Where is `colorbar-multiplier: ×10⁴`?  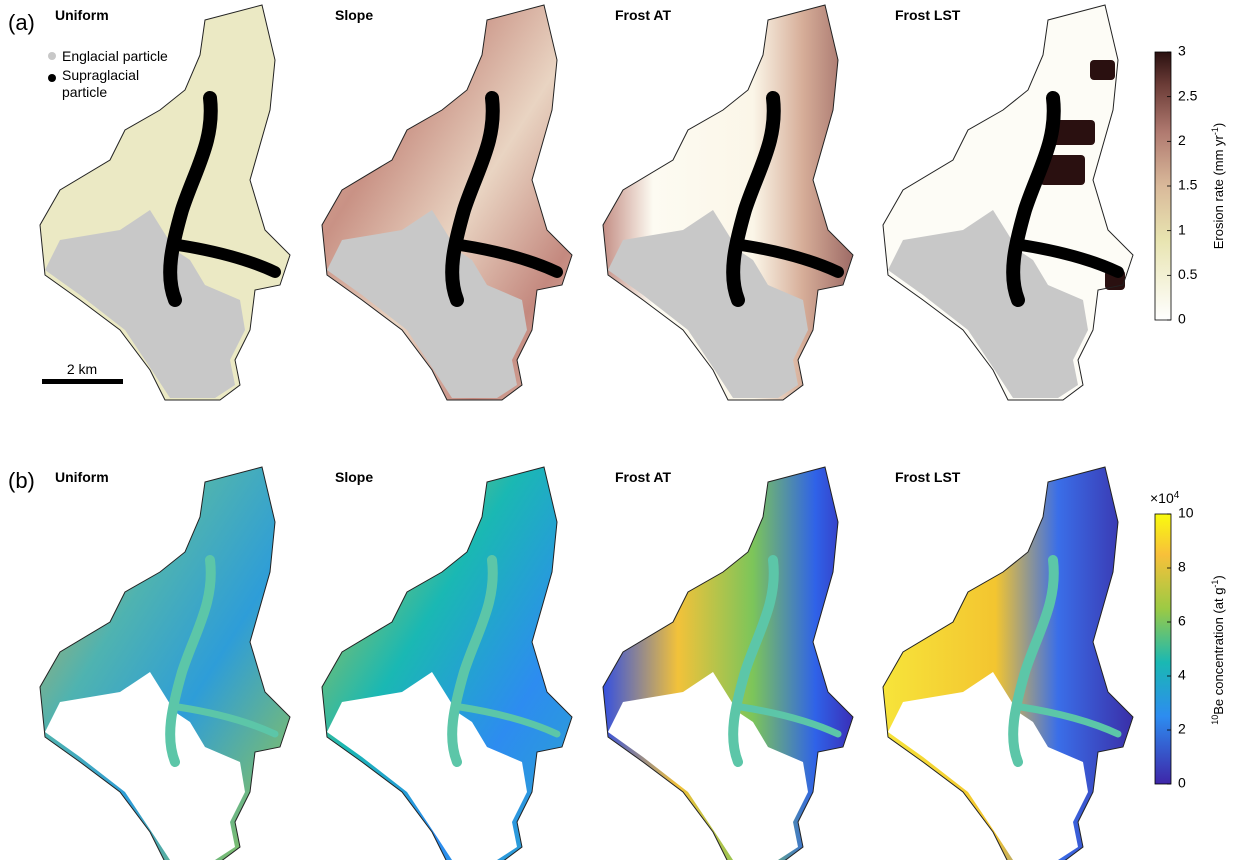 colorbar-multiplier: ×10⁴ is located at coordinates (1165, 498).